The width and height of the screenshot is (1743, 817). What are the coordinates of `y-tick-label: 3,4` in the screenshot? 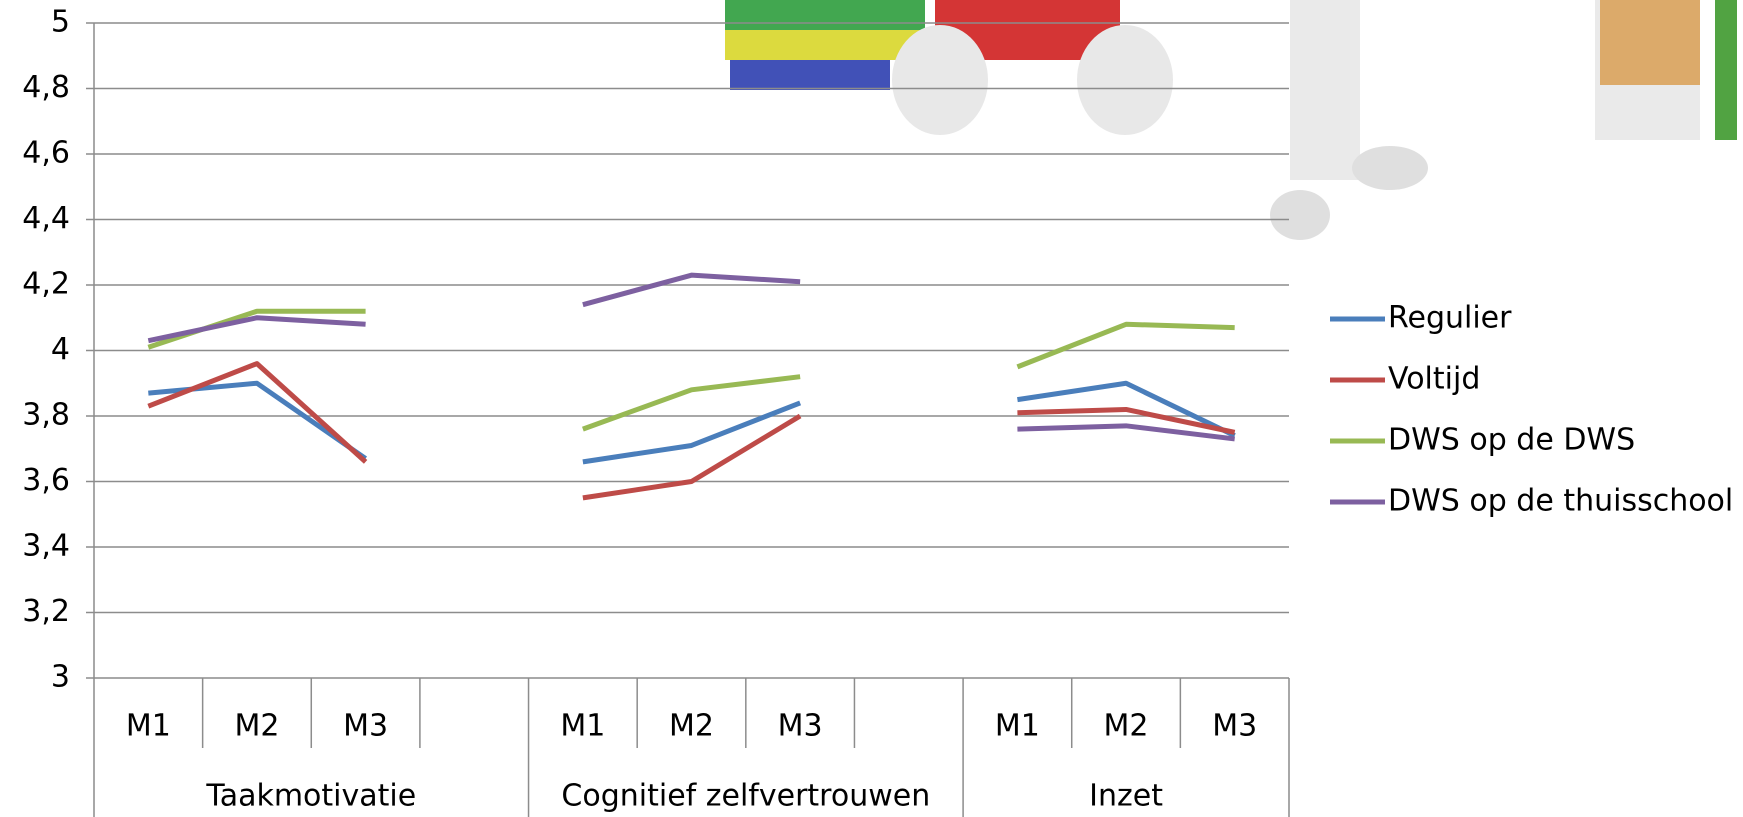 It's located at (46, 546).